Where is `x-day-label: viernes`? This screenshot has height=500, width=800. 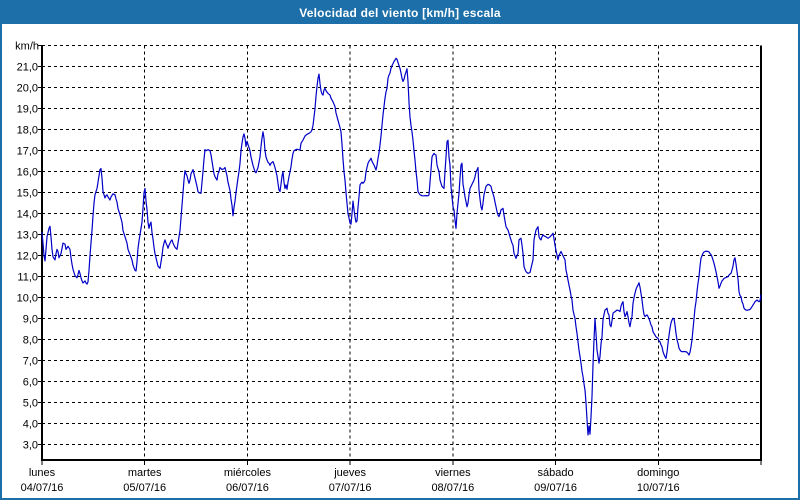
x-day-label: viernes is located at coordinates (453, 473).